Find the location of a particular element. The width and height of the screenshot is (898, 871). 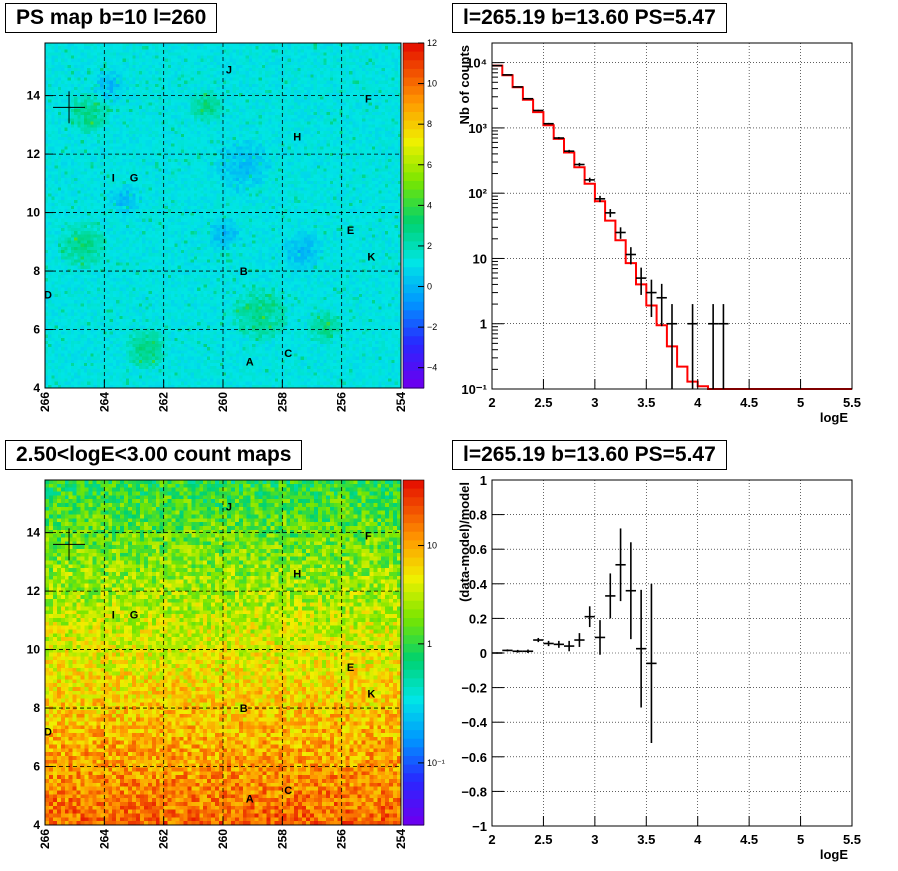

y-tick-label: −0.6 is located at coordinates (474, 757).